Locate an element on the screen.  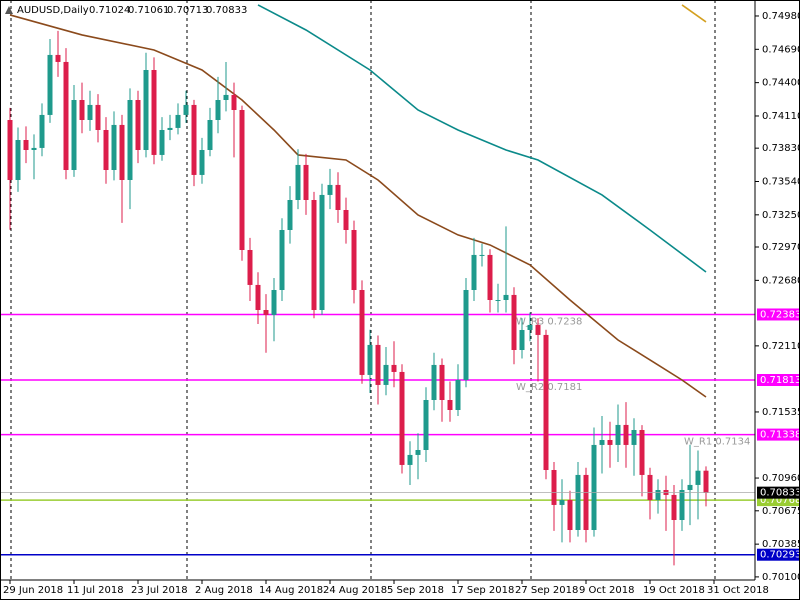
level-annotation: W_R3 0.7238 is located at coordinates (549, 321).